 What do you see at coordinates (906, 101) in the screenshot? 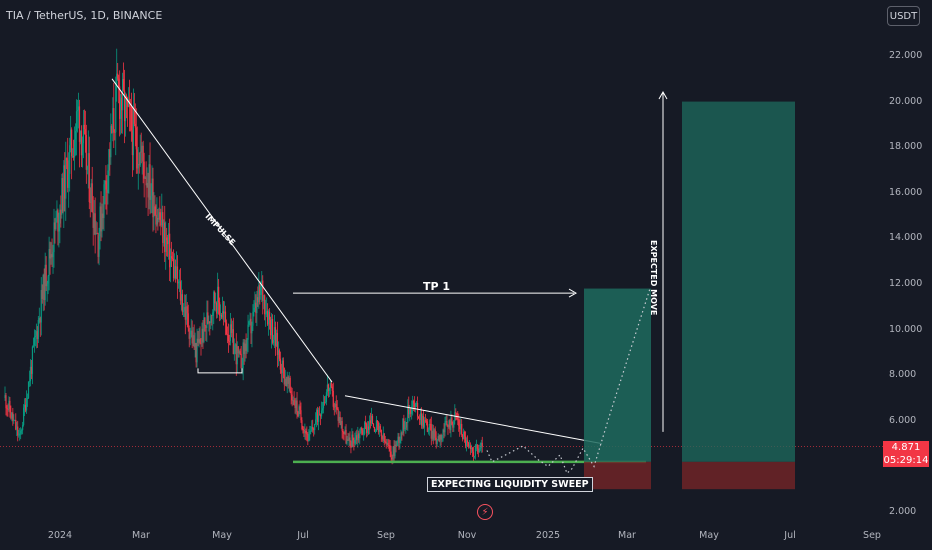
I see `price-tick-label: 20.000` at bounding box center [906, 101].